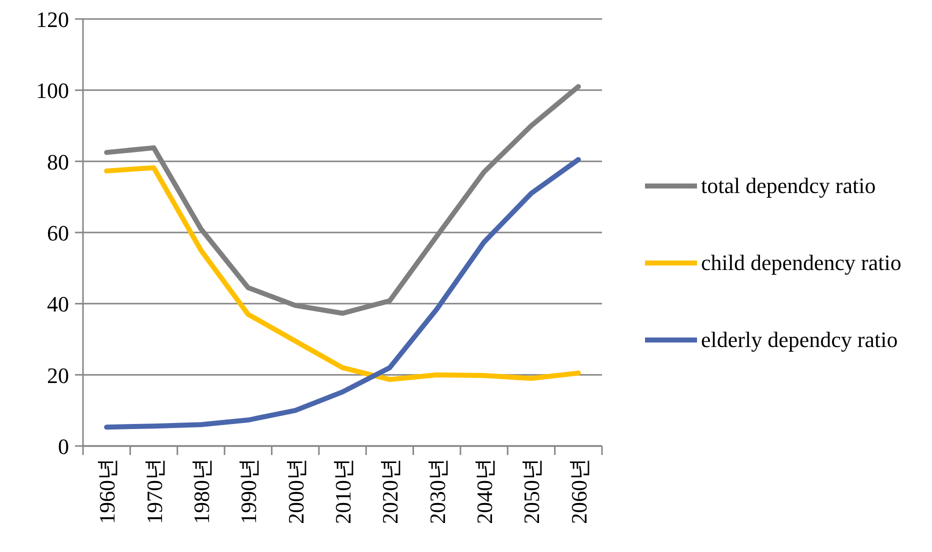  What do you see at coordinates (58, 304) in the screenshot?
I see `y-tick-label: 40` at bounding box center [58, 304].